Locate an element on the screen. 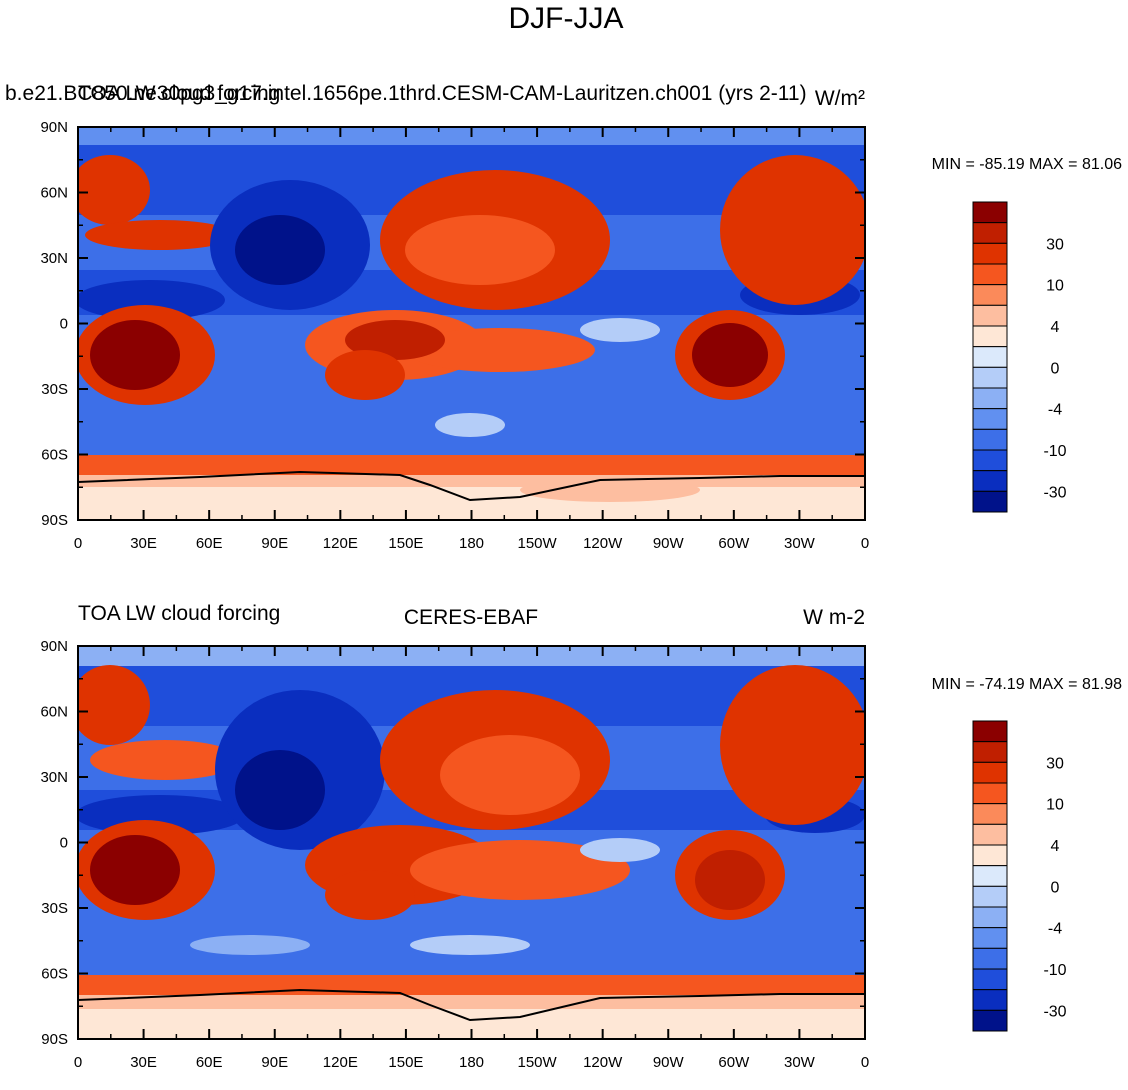 Image resolution: width=1128 pixels, height=1090 pixels. obs-units: W m-2 is located at coordinates (834, 617).